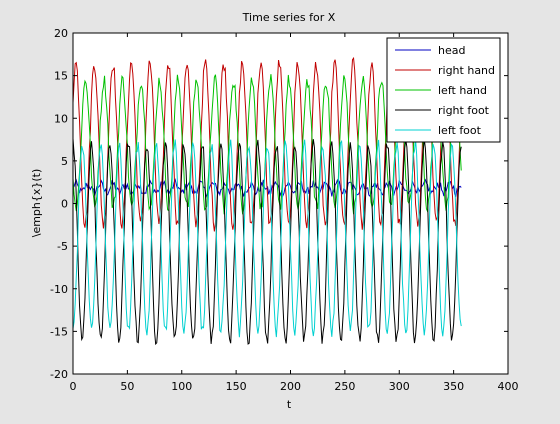  Describe the element at coordinates (508, 386) in the screenshot. I see `x-tick-label: 400` at that location.